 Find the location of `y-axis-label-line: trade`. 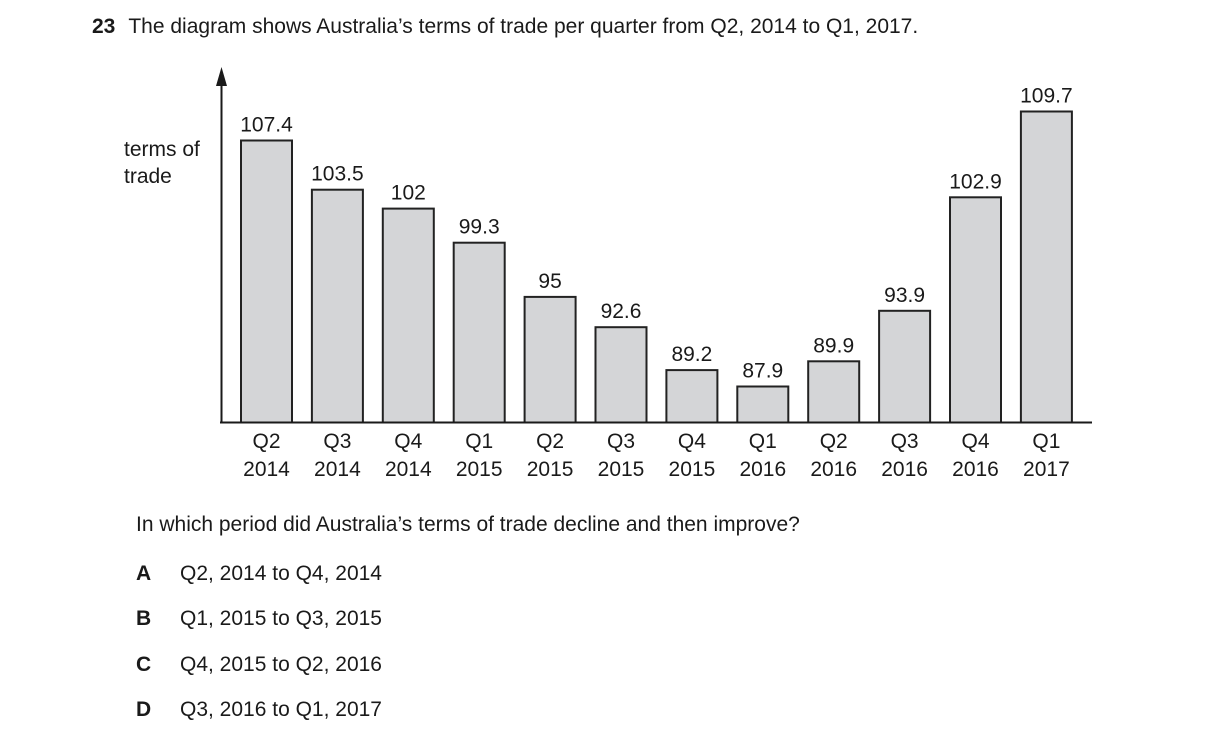

y-axis-label-line: trade is located at coordinates (148, 176).